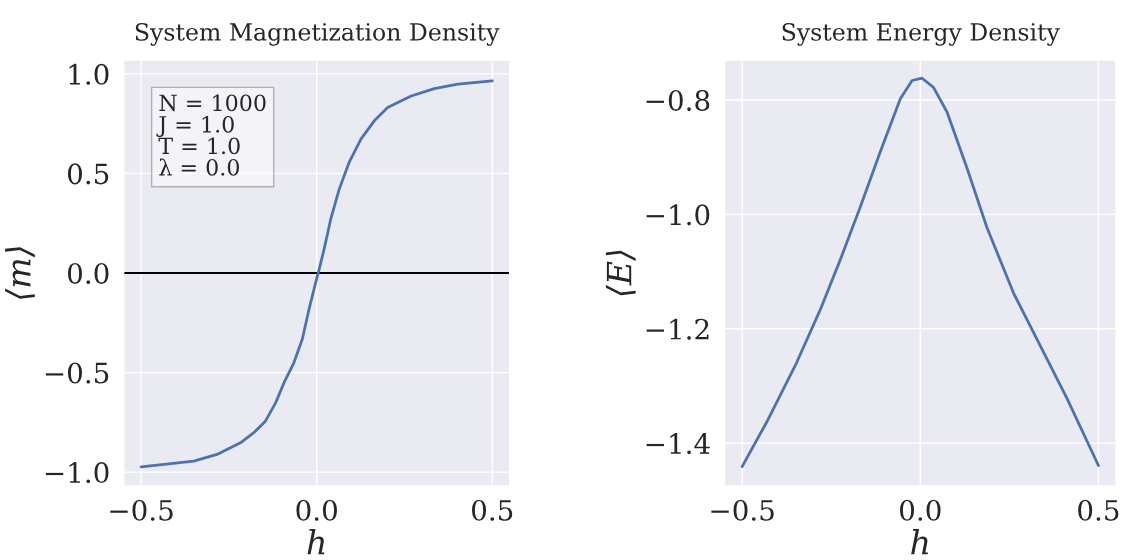 The width and height of the screenshot is (1123, 560). Describe the element at coordinates (88, 174) in the screenshot. I see `y-tick-label: 0.5` at that location.